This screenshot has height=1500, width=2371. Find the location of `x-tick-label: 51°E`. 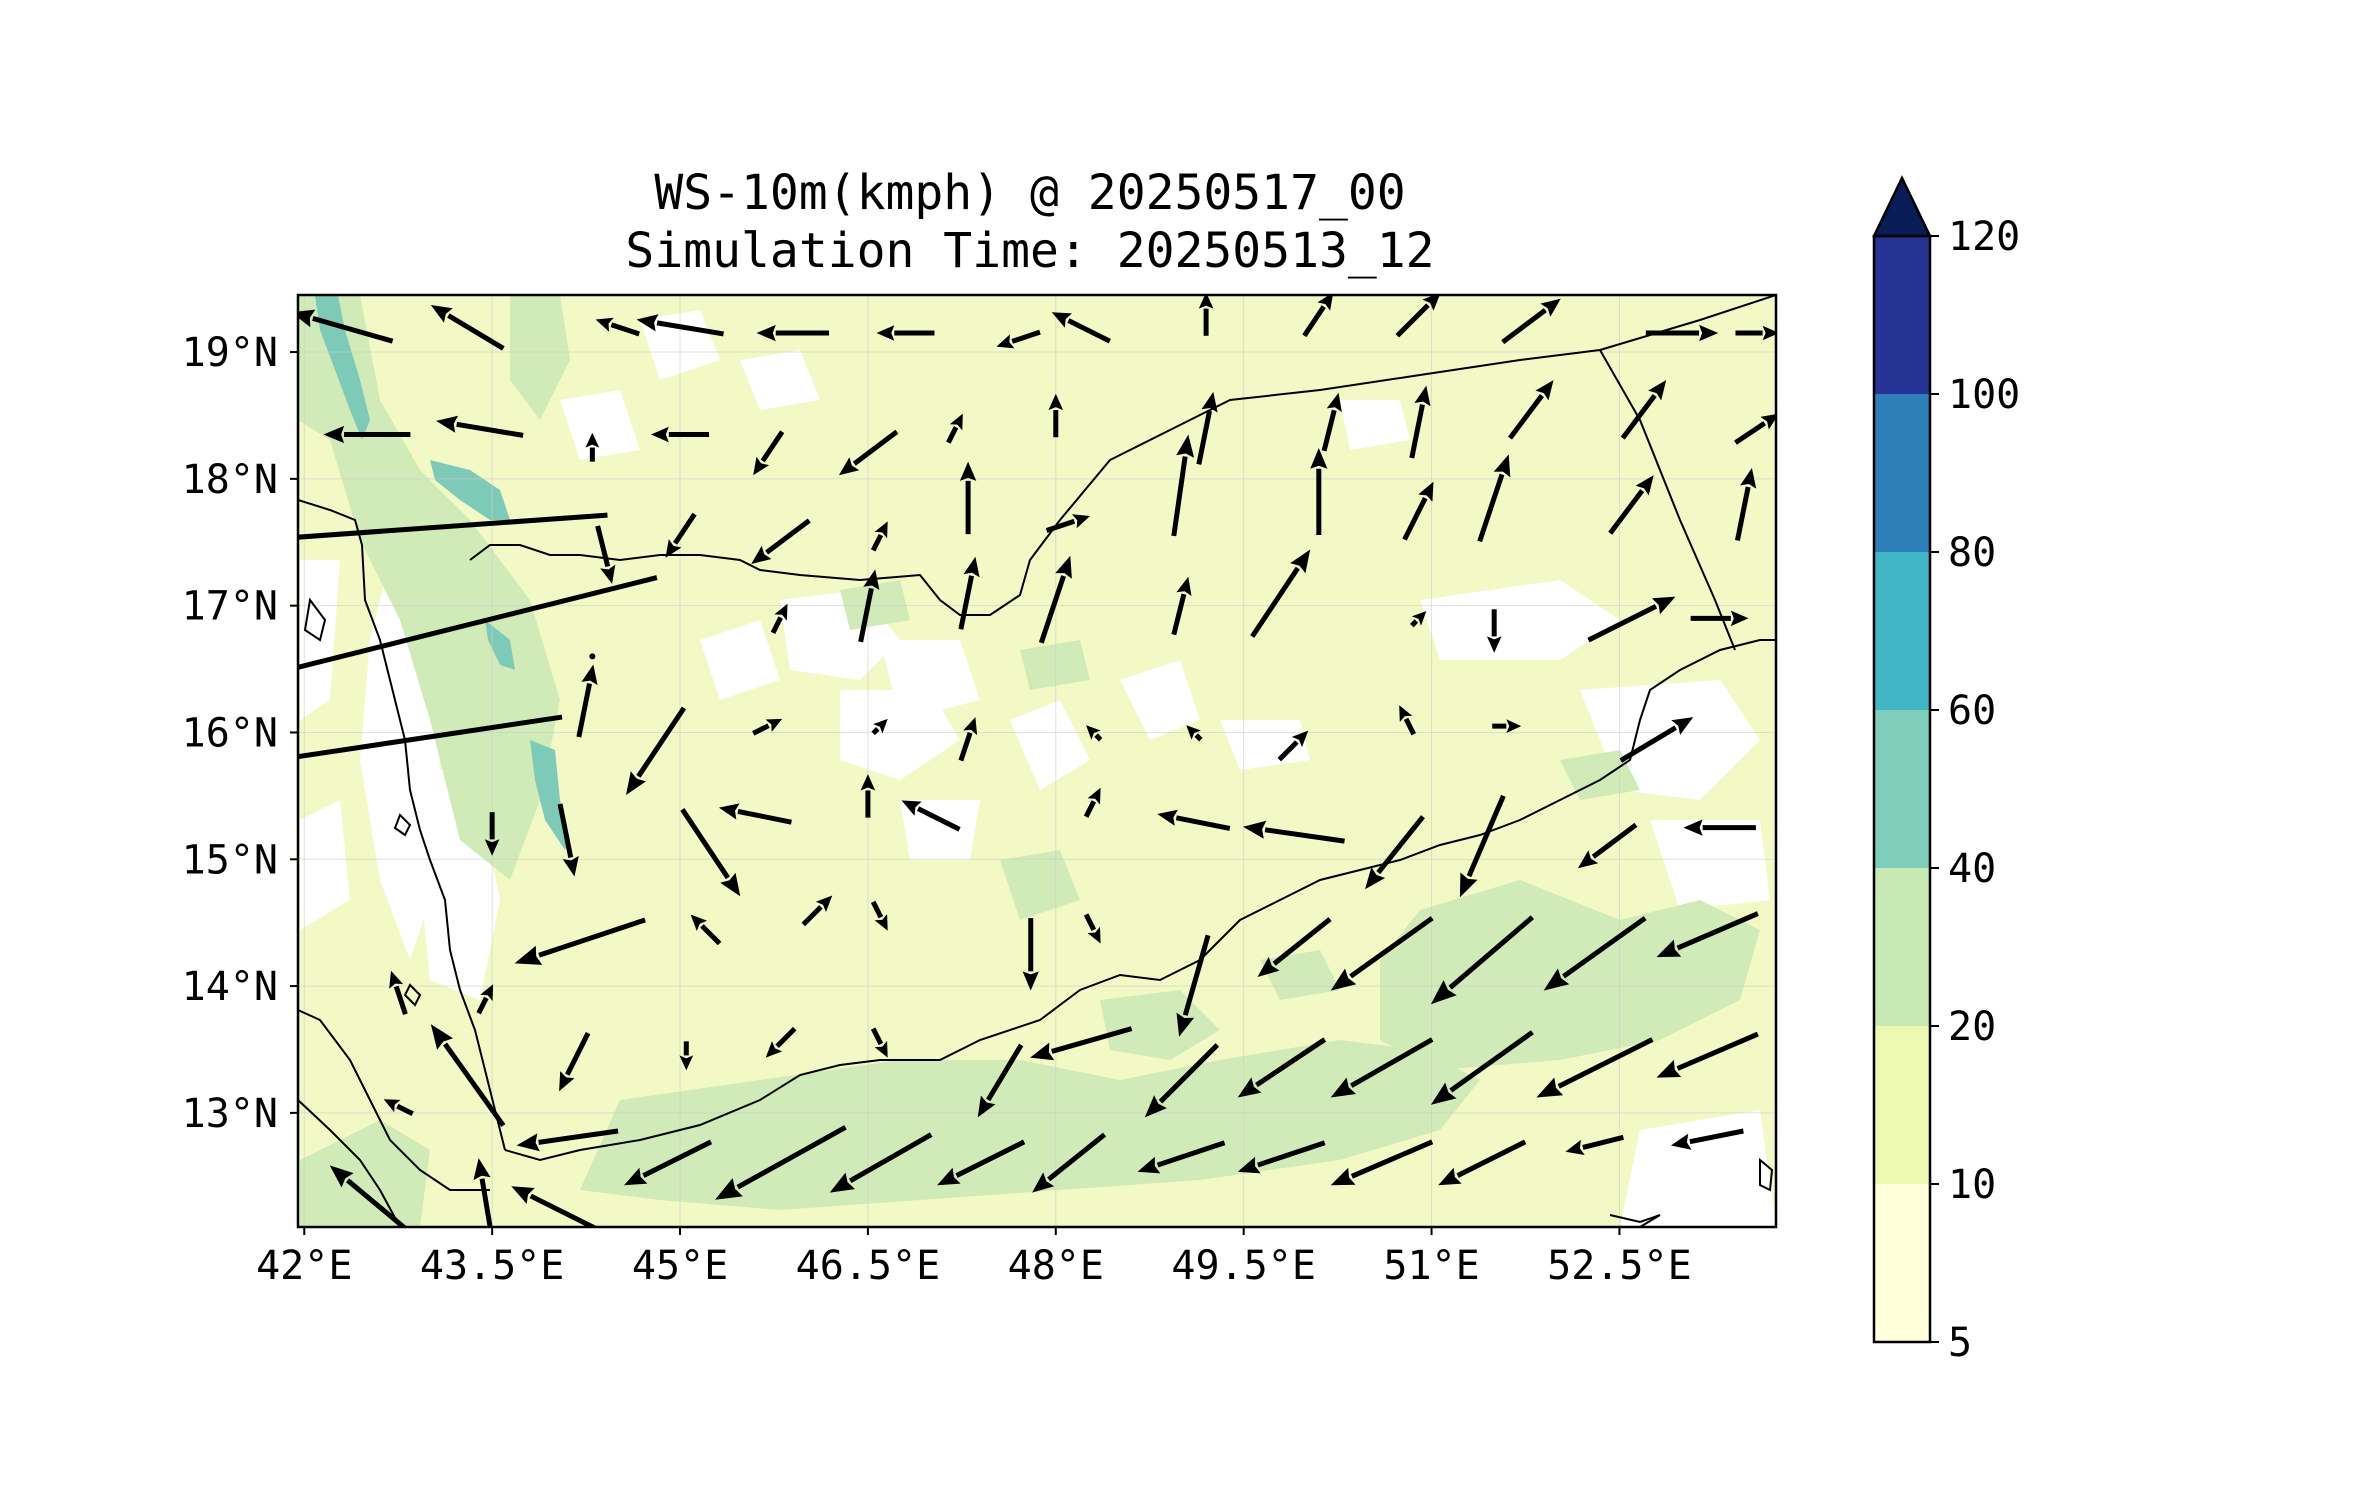

x-tick-label: 51°E is located at coordinates (1431, 1266).